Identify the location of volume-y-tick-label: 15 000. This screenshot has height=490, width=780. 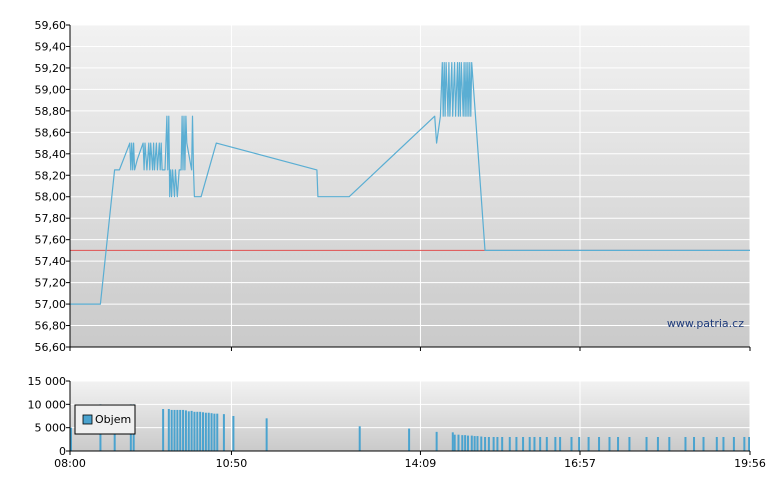
(47, 381).